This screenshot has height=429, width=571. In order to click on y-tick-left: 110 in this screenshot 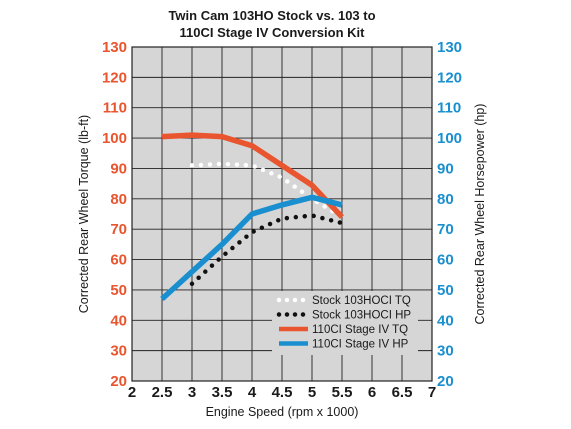, I will do `click(115, 108)`.